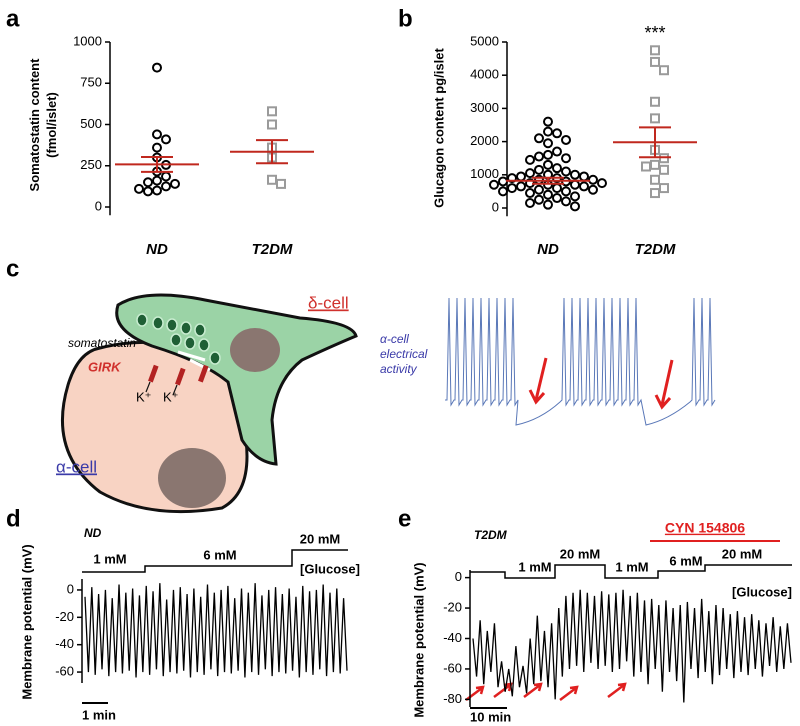 The height and width of the screenshot is (726, 800). Describe the element at coordinates (178, 339) in the screenshot. I see `granules` at that location.